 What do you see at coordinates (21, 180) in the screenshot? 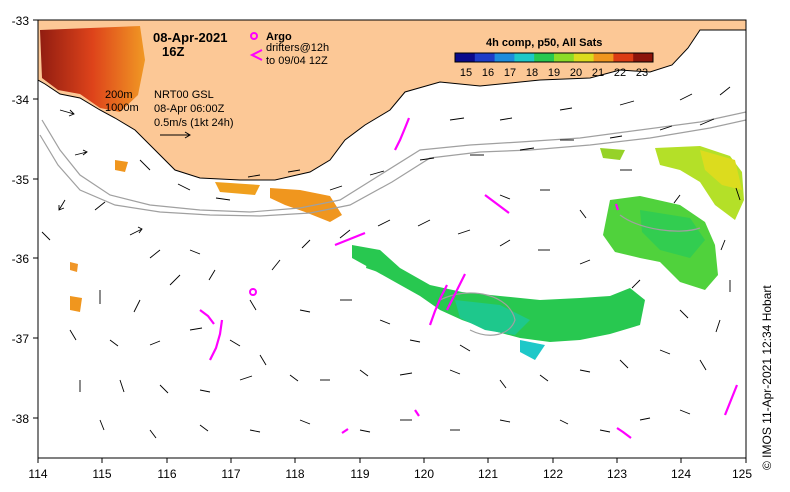
I see `lat-label: -35` at bounding box center [21, 180].